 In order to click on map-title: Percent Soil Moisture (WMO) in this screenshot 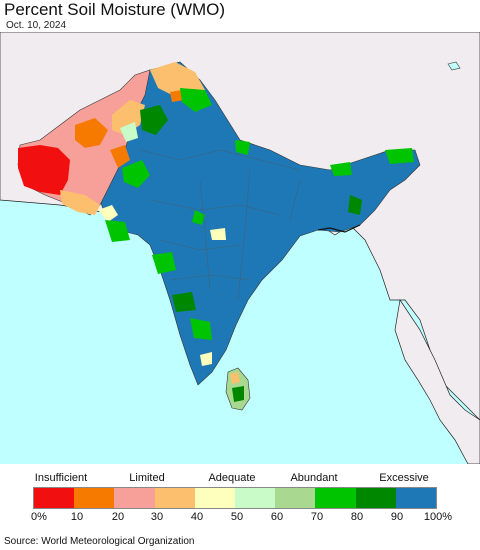, I will do `click(115, 9)`.